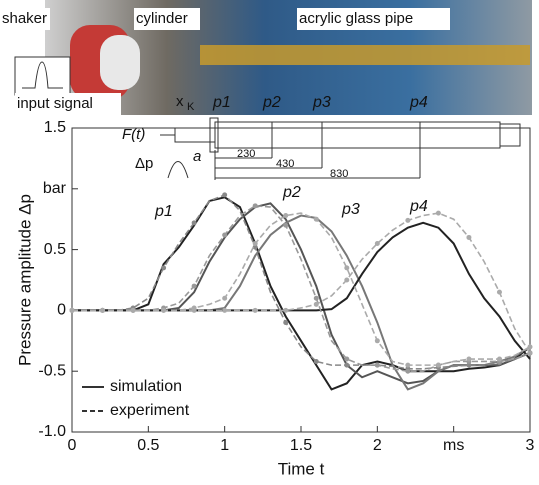 The image size is (539, 485). What do you see at coordinates (195, 135) in the screenshot?
I see `piston` at bounding box center [195, 135].